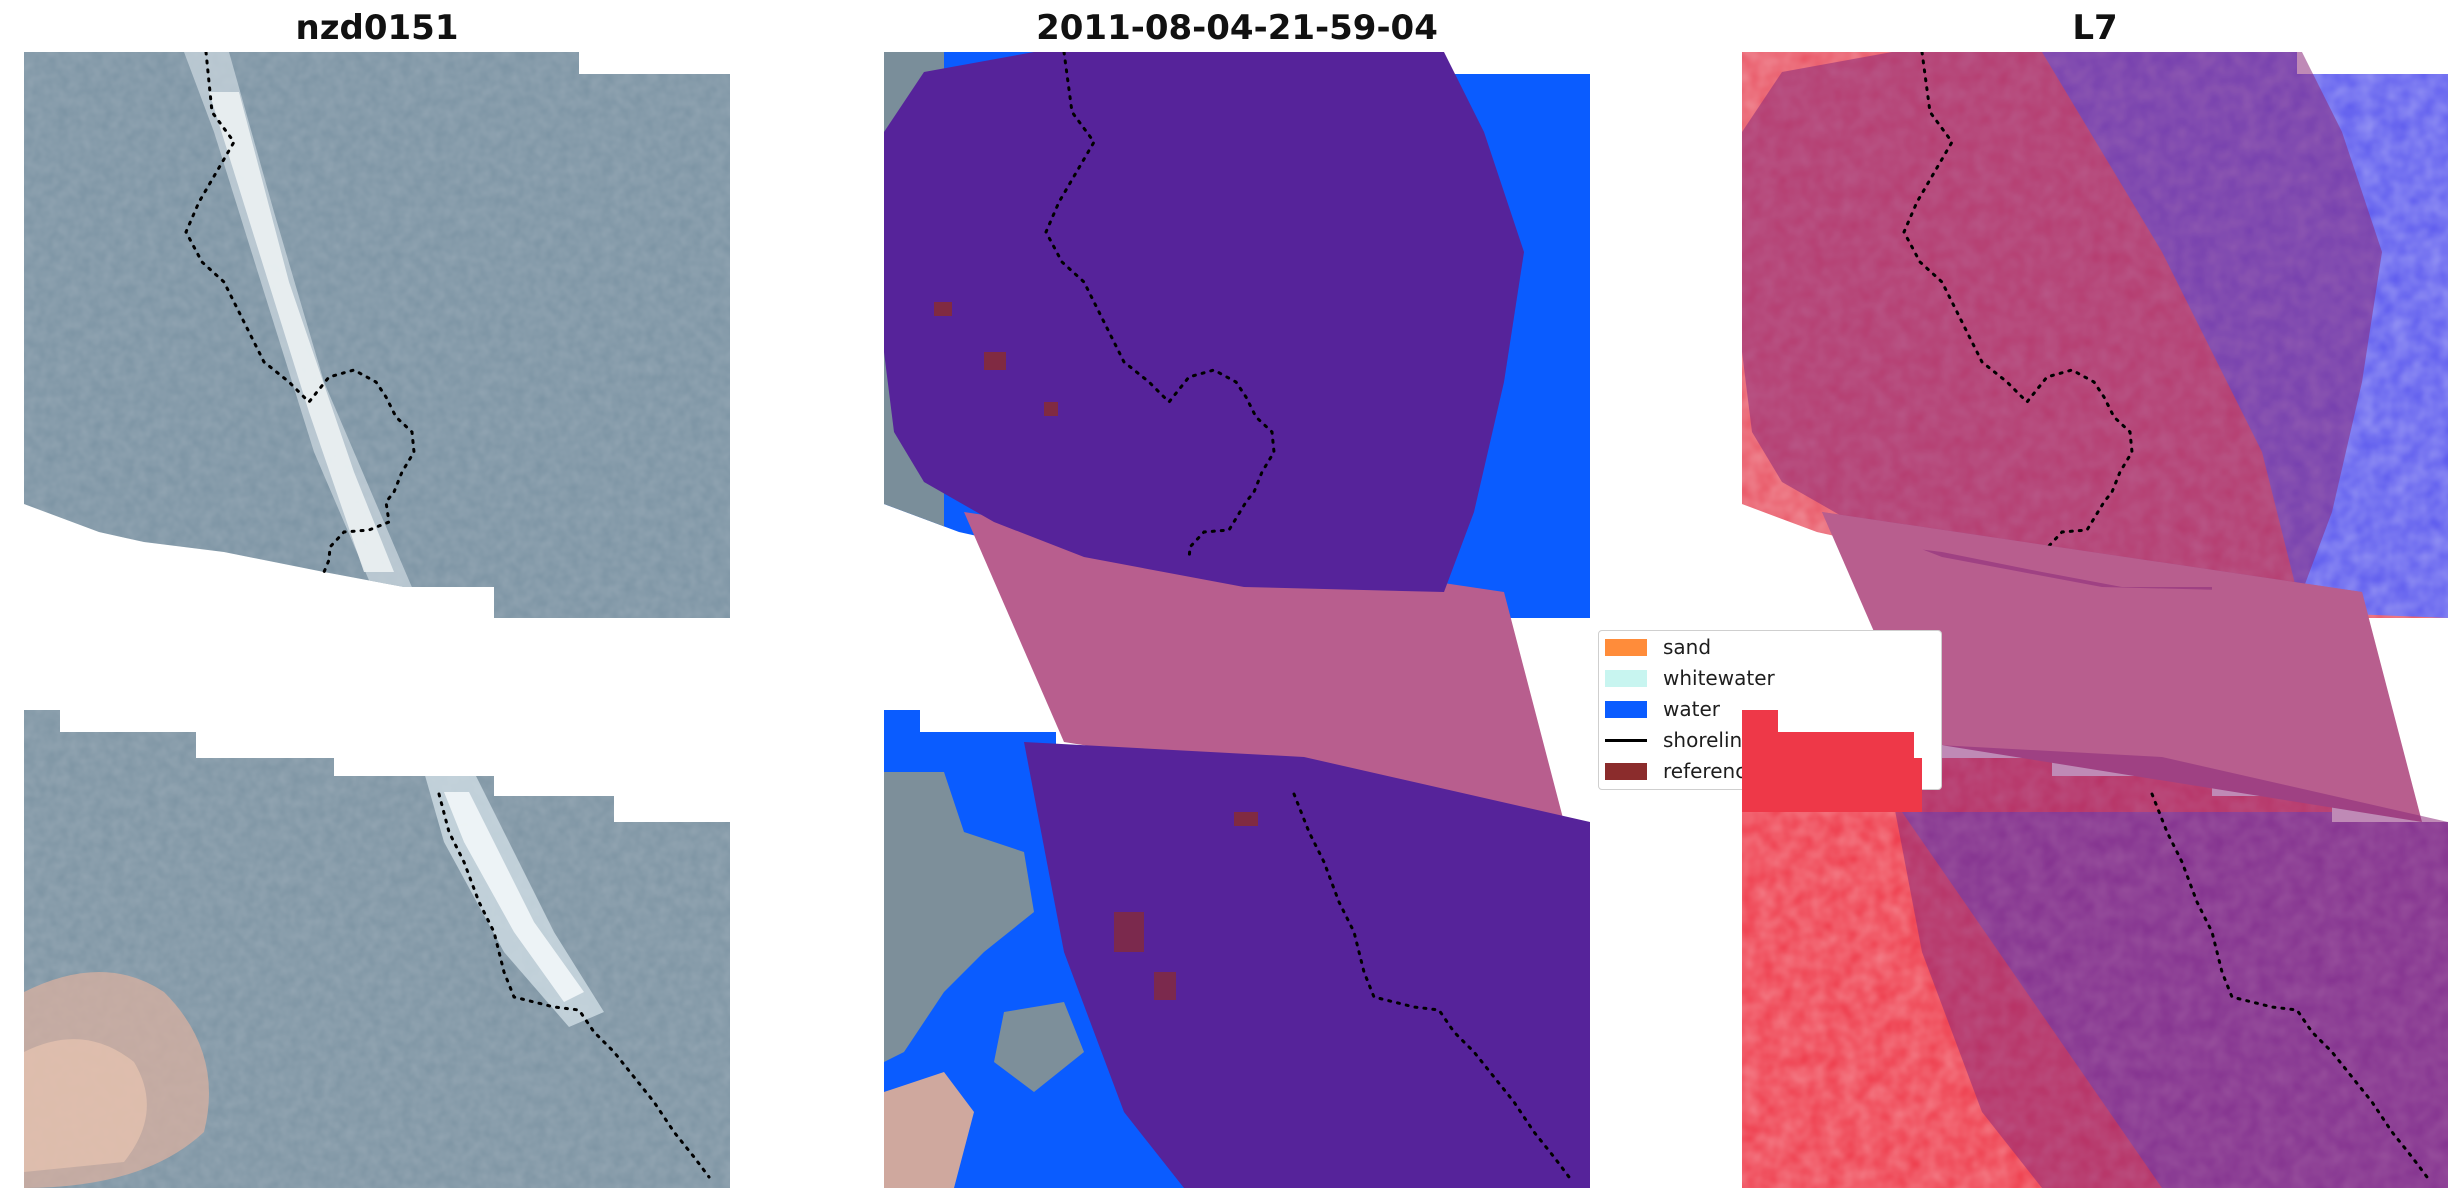 Image resolution: width=2460 pixels, height=1202 pixels. I want to click on panel-title-rgb: nzd0151, so click(377, 28).